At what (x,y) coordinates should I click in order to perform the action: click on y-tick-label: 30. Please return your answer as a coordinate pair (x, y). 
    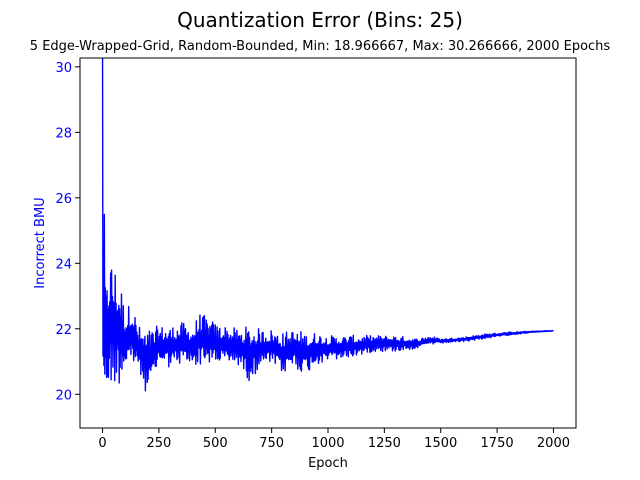
    Looking at the image, I should click on (63, 68).